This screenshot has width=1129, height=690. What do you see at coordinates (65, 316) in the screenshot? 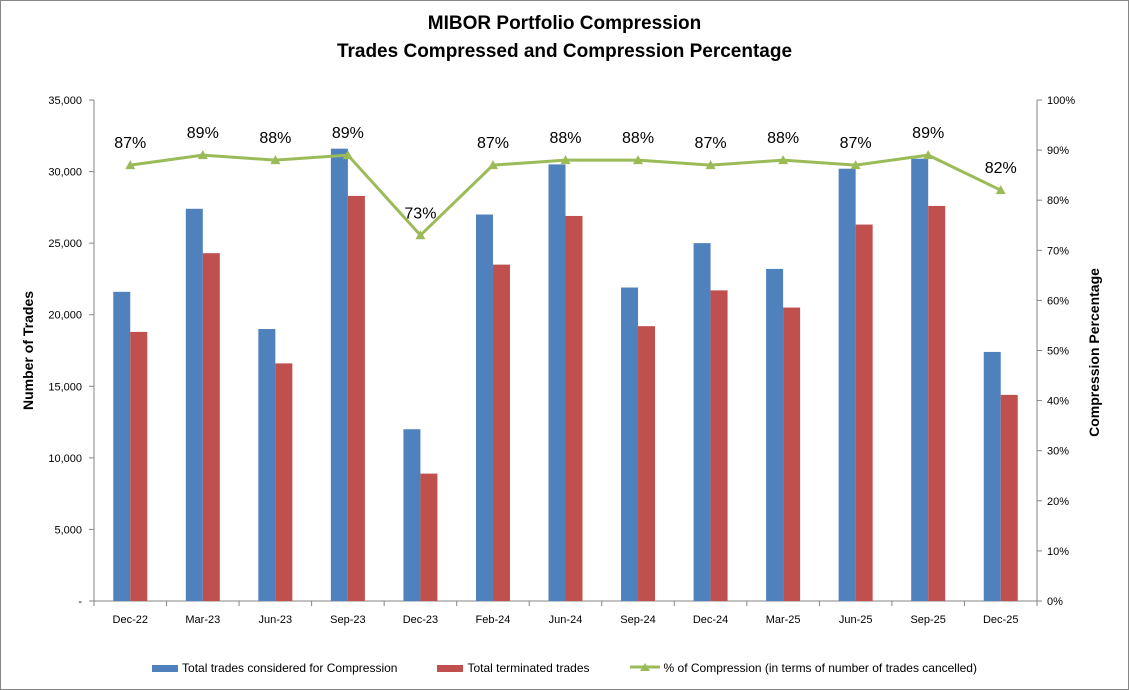
I see `y-tick-label: 20,000` at bounding box center [65, 316].